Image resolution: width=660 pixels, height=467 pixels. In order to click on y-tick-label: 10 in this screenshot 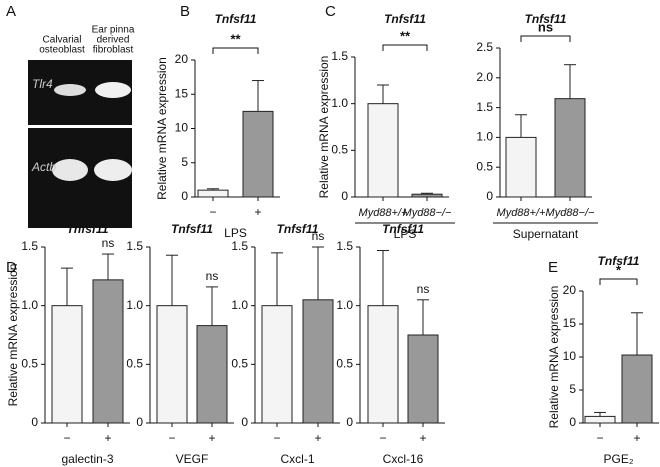, I will do `click(570, 356)`.